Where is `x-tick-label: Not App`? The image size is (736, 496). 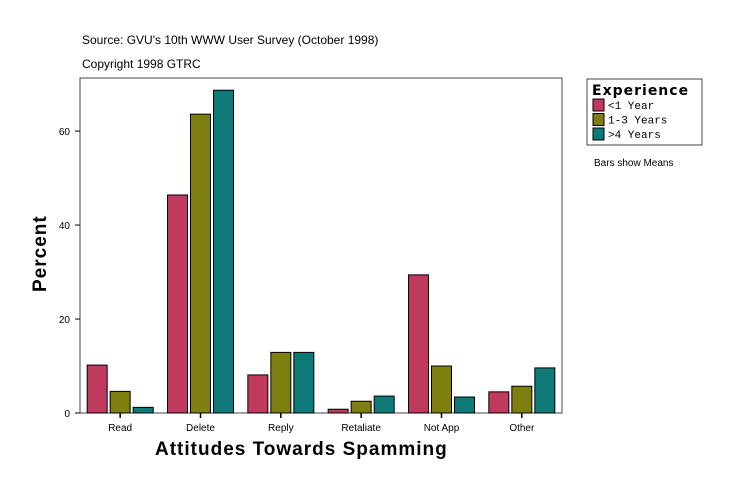 x-tick-label: Not App is located at coordinates (442, 428).